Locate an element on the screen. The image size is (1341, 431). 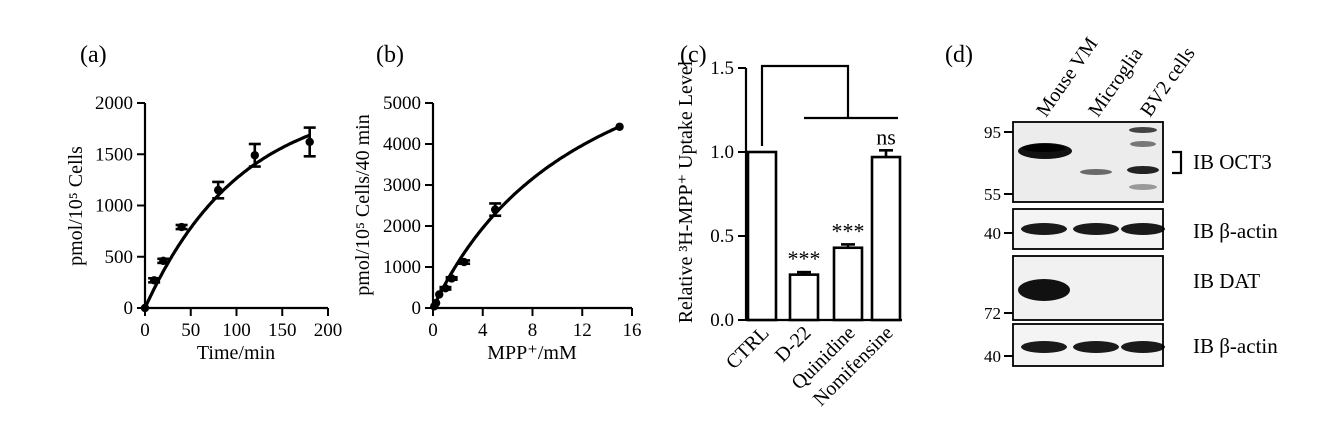
panel-a-label: (a) is located at coordinates (93, 55).